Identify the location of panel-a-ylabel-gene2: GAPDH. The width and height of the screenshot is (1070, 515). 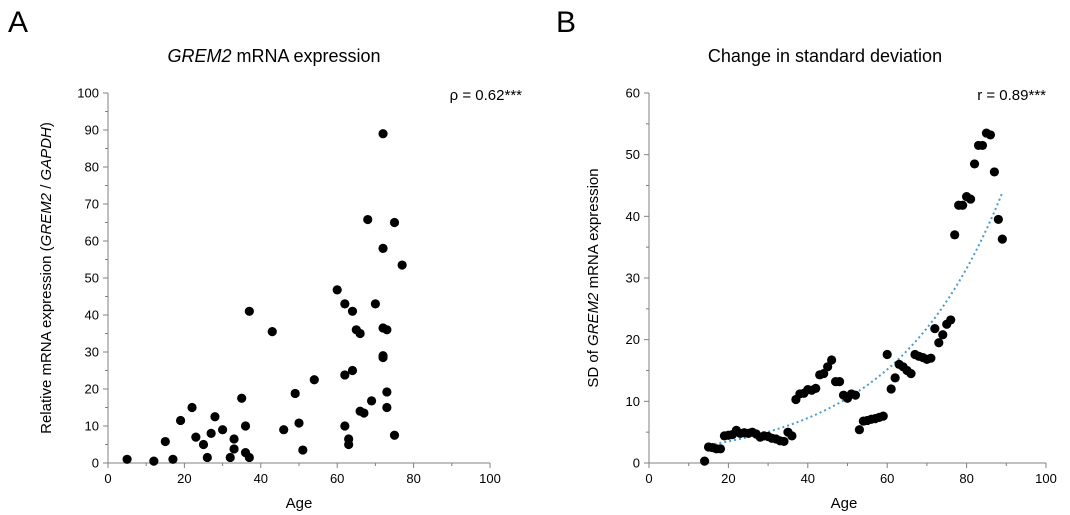
(46, 154).